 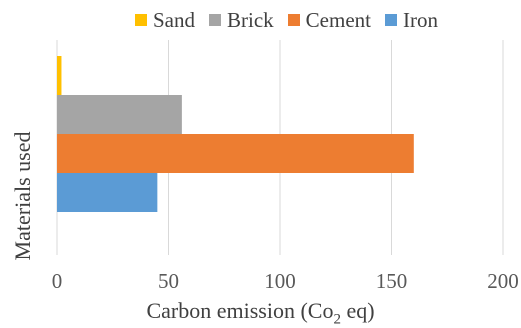 I want to click on legend-label-sand: Sand, so click(x=174, y=19).